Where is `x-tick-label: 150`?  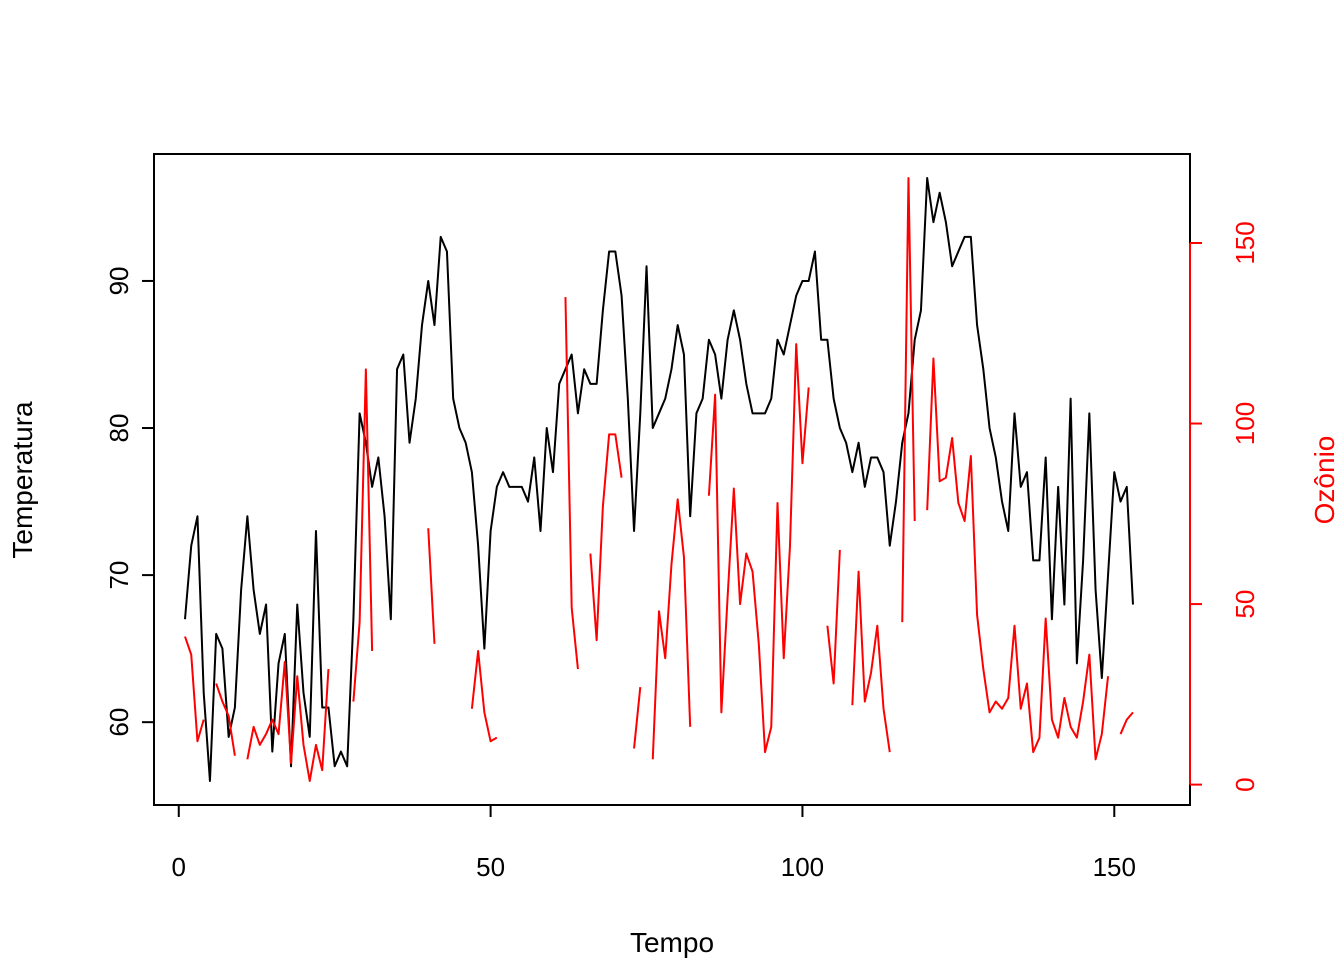 x-tick-label: 150 is located at coordinates (1114, 867).